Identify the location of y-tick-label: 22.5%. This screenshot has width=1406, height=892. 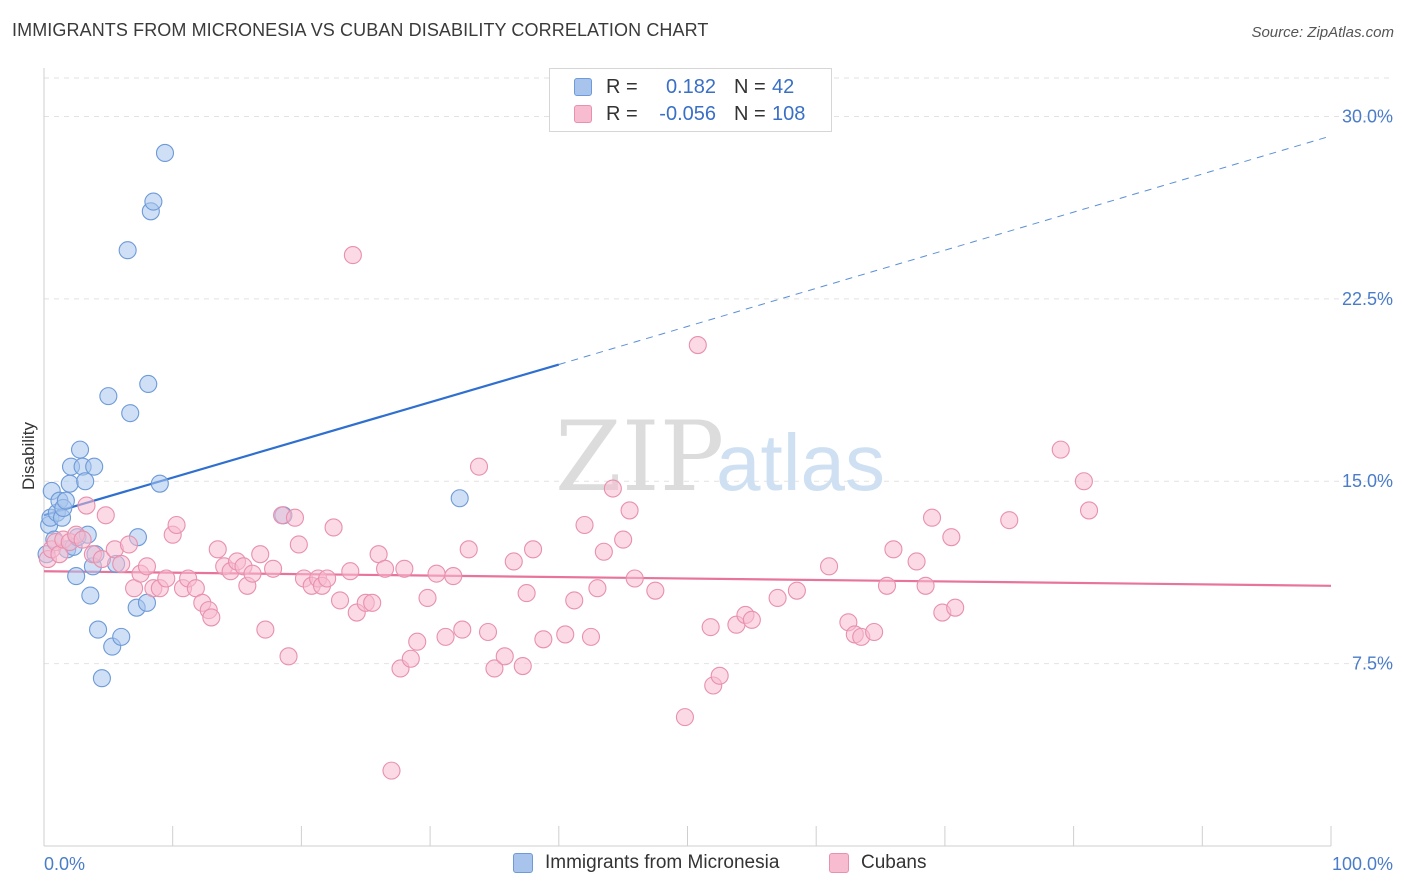
(1367, 299).